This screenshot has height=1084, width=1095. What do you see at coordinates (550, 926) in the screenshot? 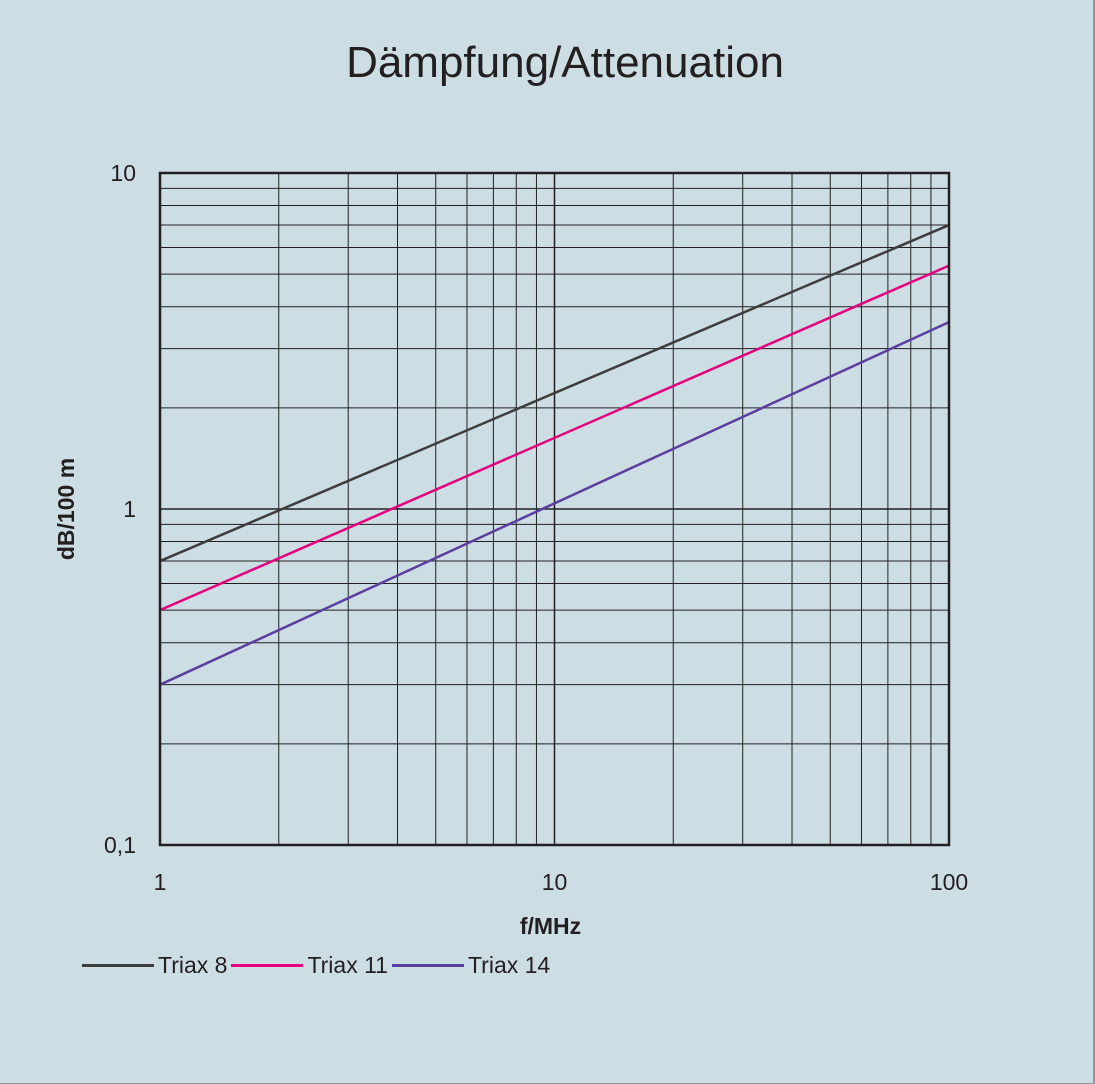
I see `x-axis-title: f/MHz` at bounding box center [550, 926].